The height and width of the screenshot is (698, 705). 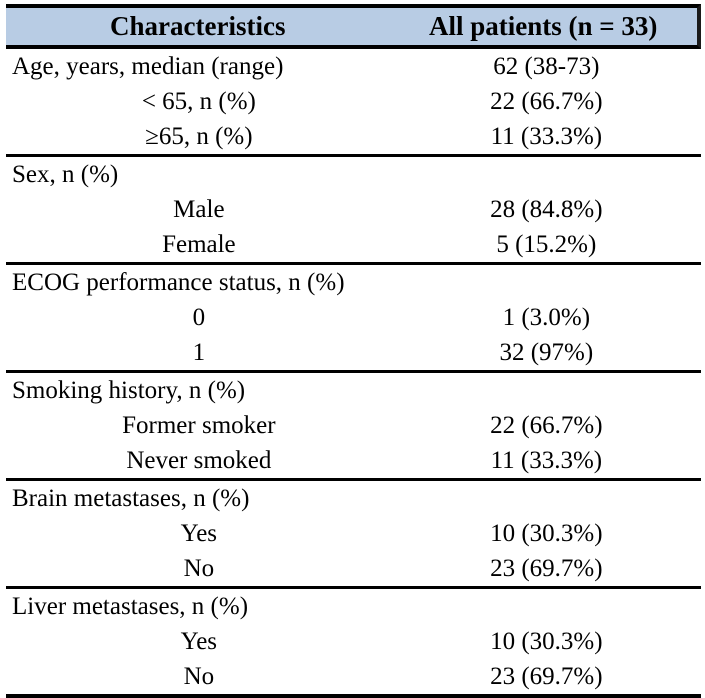 I want to click on table-row: Male 28 (84.8%), so click(x=353, y=209).